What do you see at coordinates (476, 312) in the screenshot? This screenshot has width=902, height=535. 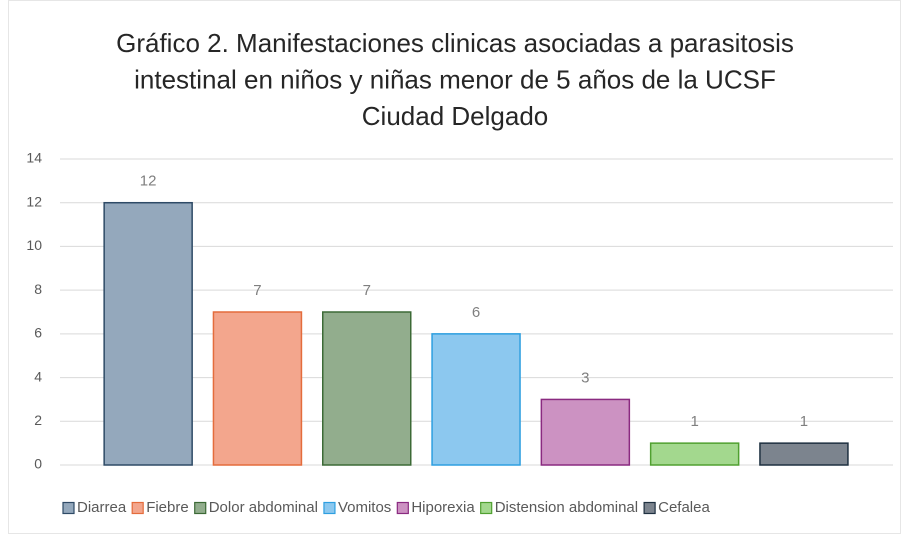 I see `value-label: 6` at bounding box center [476, 312].